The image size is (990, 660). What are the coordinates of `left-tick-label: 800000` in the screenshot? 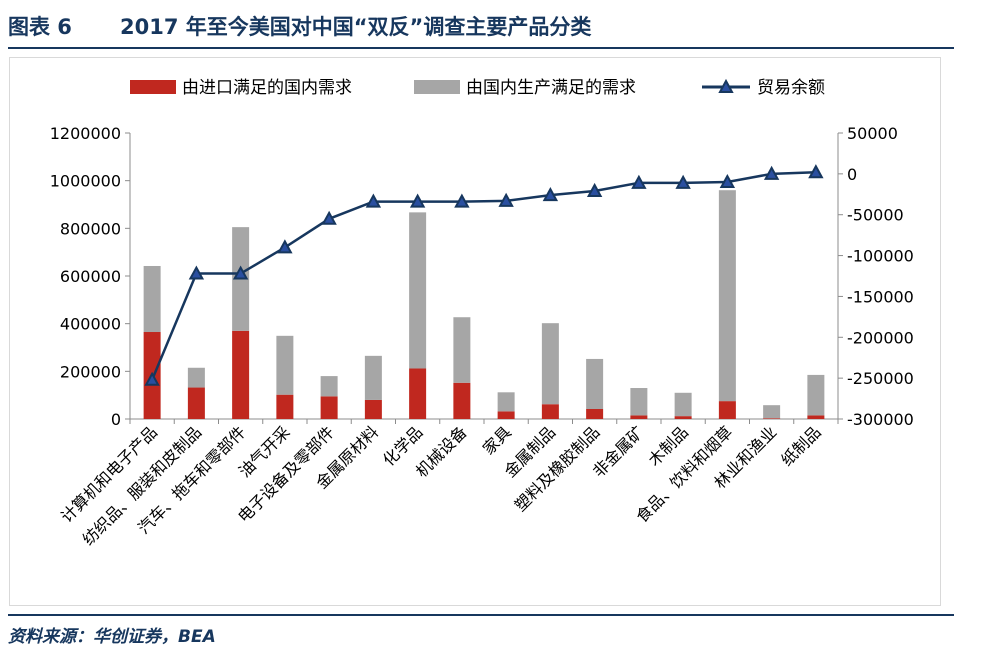 It's located at (90, 228).